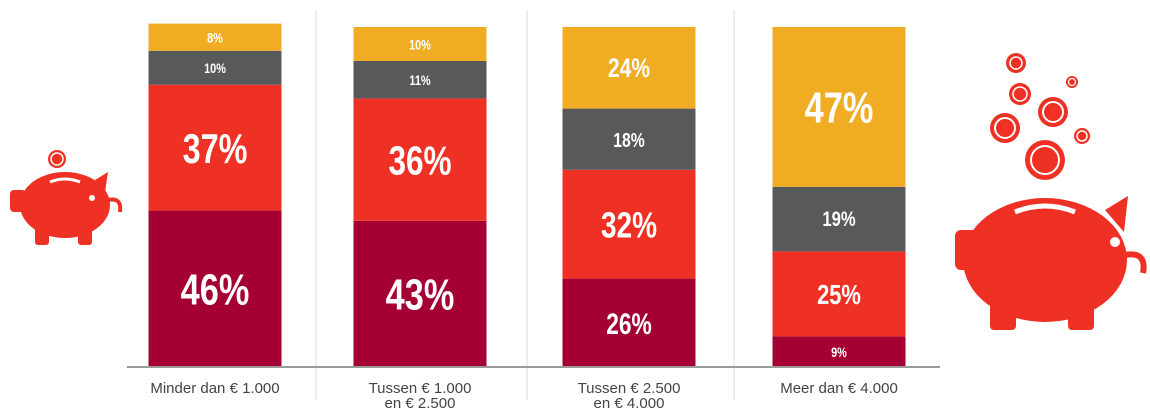 The height and width of the screenshot is (419, 1150). I want to click on x-tick-label: Meer dan € 4.000, so click(839, 388).